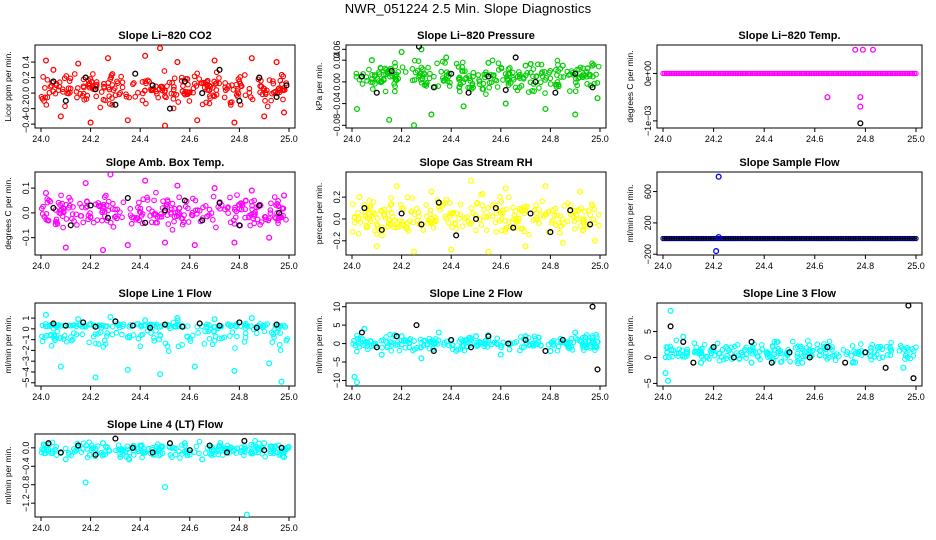 This screenshot has width=936, height=540. Describe the element at coordinates (26, 62) in the screenshot. I see `y-tick-label: 0.4` at that location.